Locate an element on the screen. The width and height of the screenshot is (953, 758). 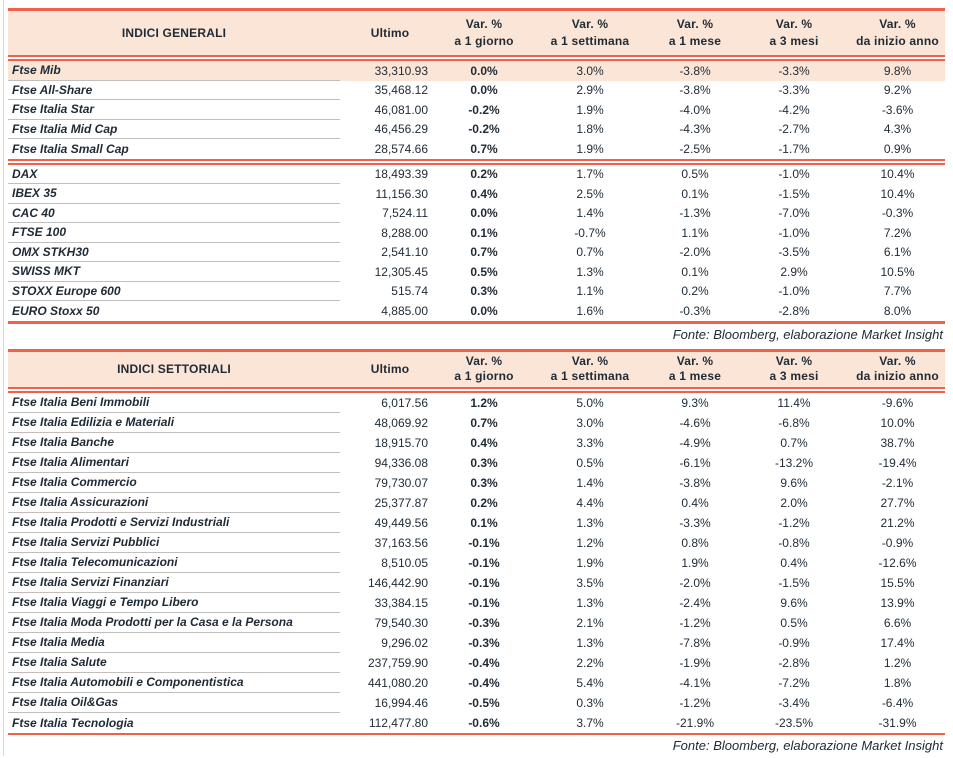
col-header-var-3-mesi: Var. % a 3 mesi is located at coordinates (794, 33).